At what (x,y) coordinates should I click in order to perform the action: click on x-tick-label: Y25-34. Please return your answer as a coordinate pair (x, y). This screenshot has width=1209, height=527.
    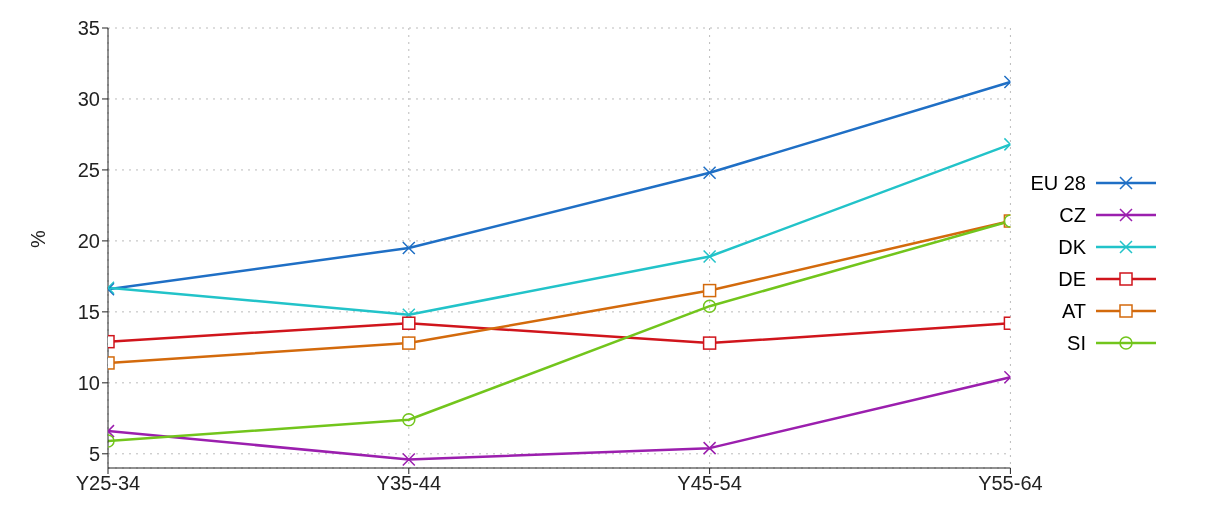
    Looking at the image, I should click on (108, 483).